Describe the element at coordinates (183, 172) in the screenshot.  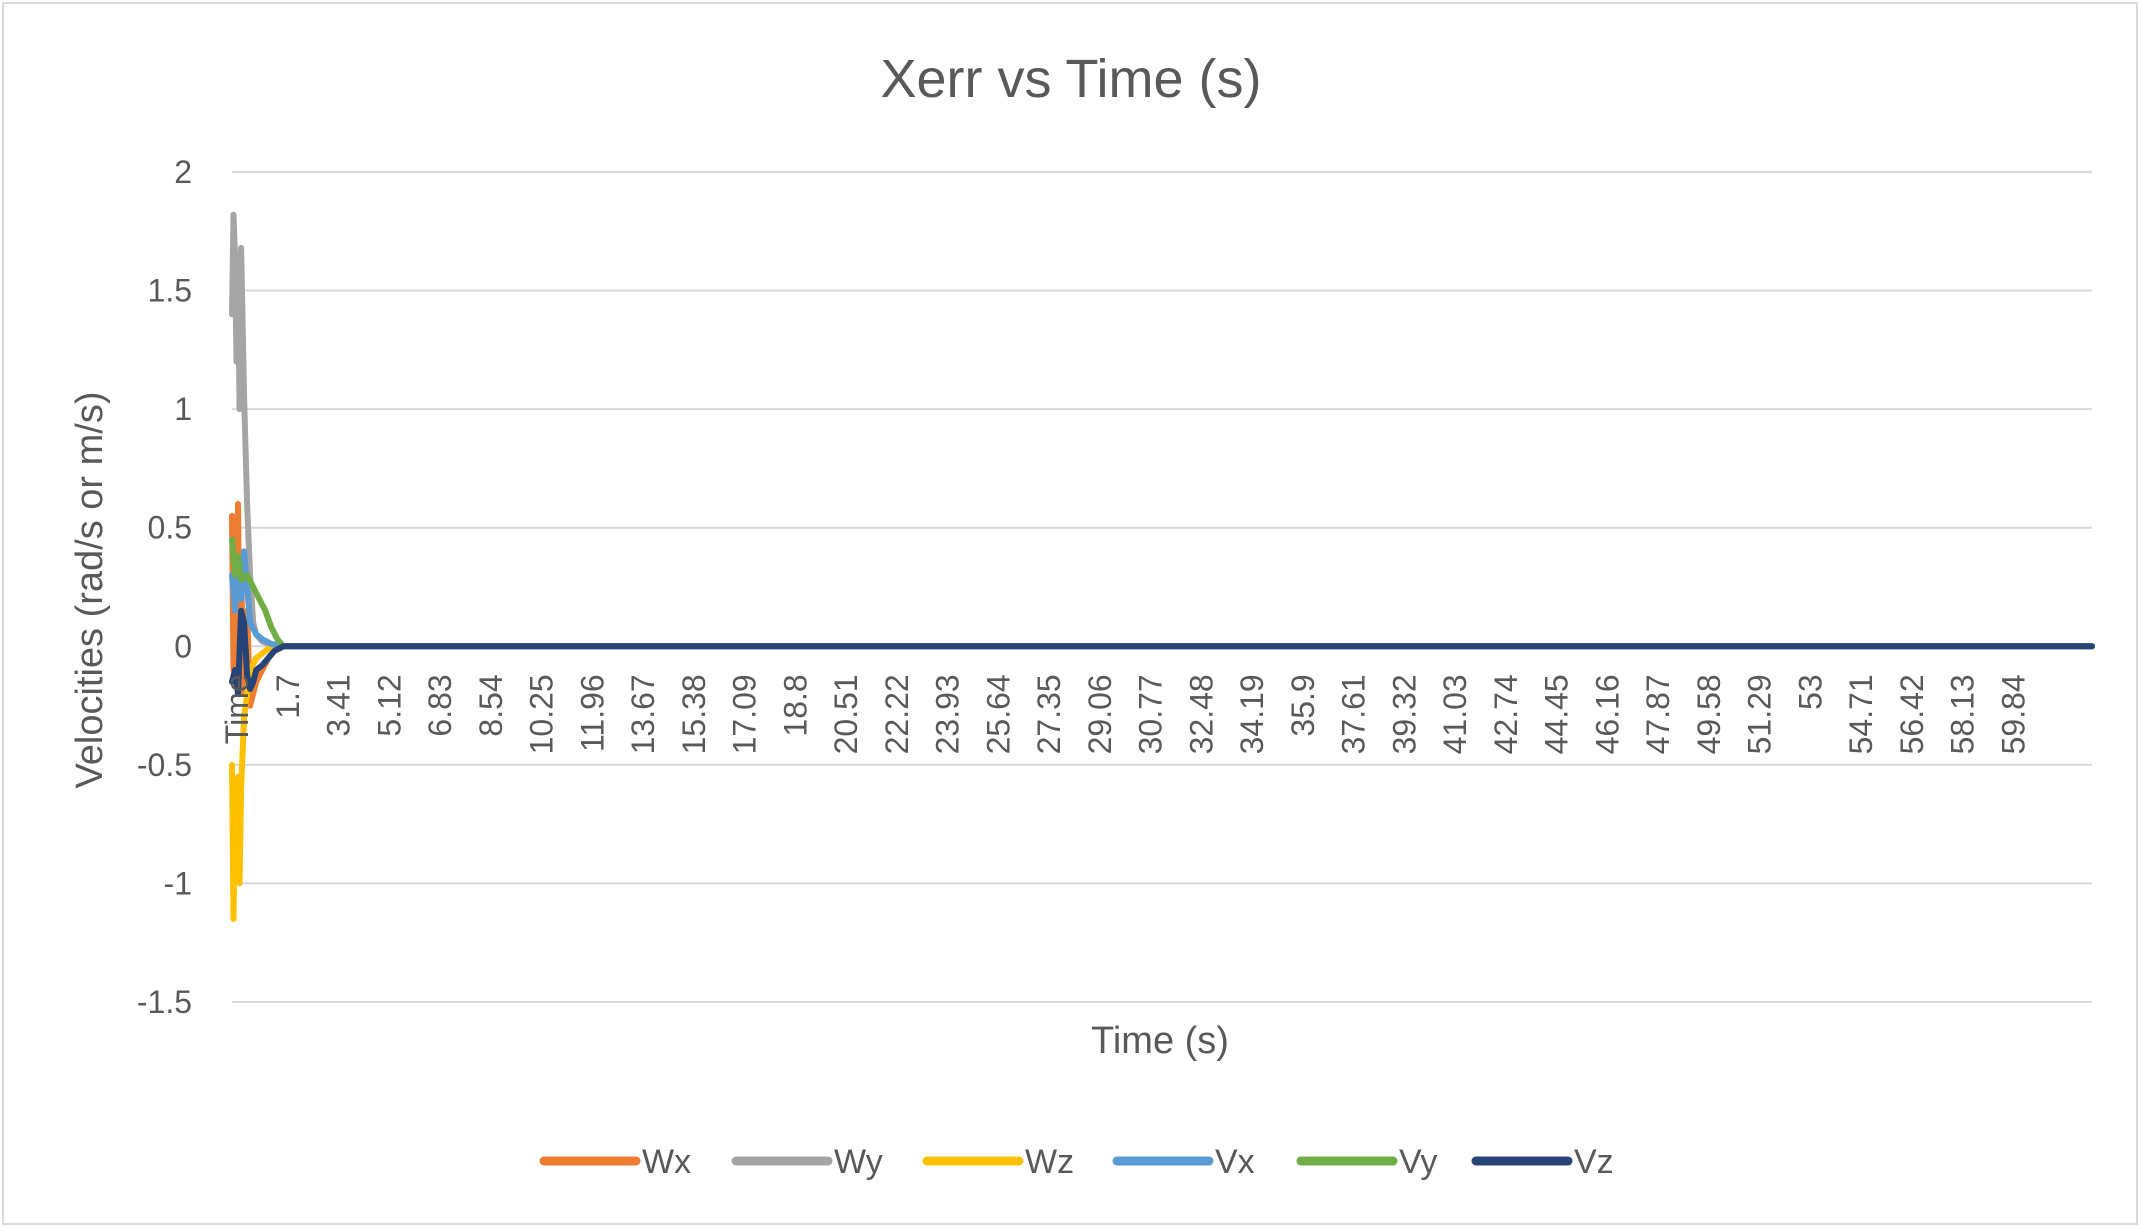
I see `y-tick-label: 2` at that location.